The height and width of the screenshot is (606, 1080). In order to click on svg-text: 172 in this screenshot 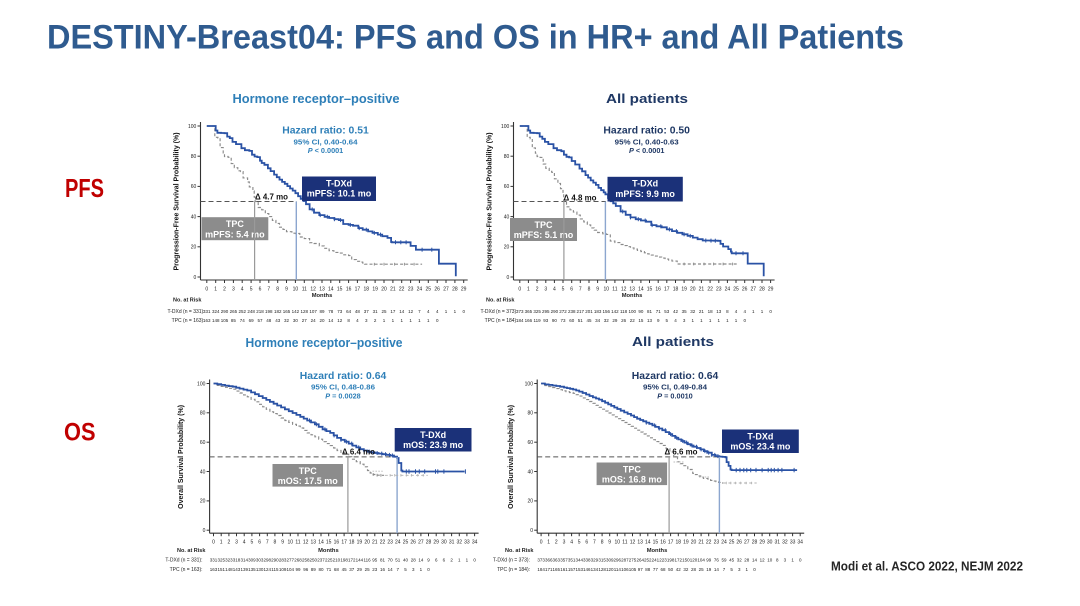, I will do `click(352, 560)`.